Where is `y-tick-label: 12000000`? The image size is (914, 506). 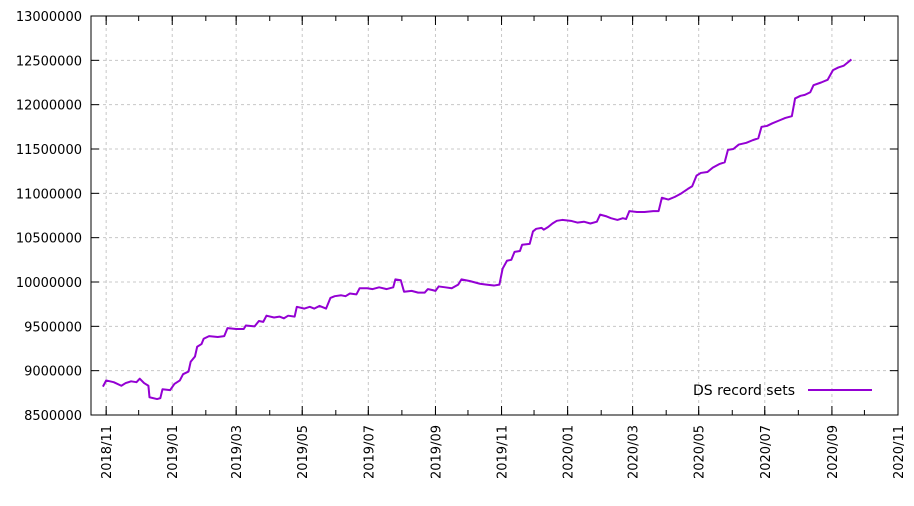
y-tick-label: 12000000 is located at coordinates (49, 106).